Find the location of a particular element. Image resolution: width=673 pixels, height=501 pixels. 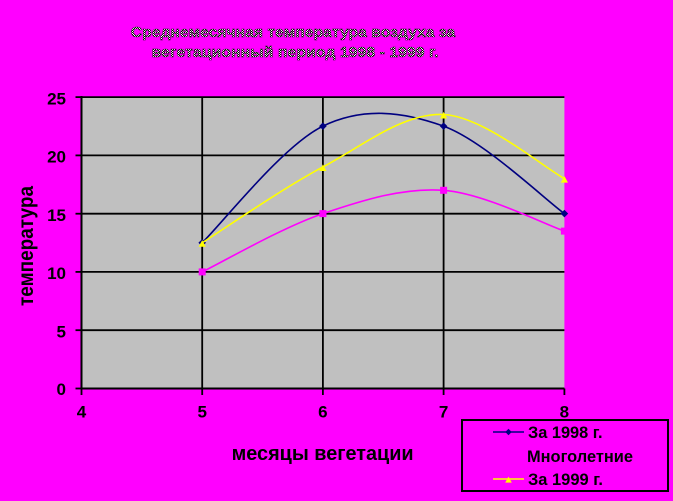

svg-text:Среднемесячная температура воз: Среднемесячная температура воздуха за is located at coordinates (293, 32).